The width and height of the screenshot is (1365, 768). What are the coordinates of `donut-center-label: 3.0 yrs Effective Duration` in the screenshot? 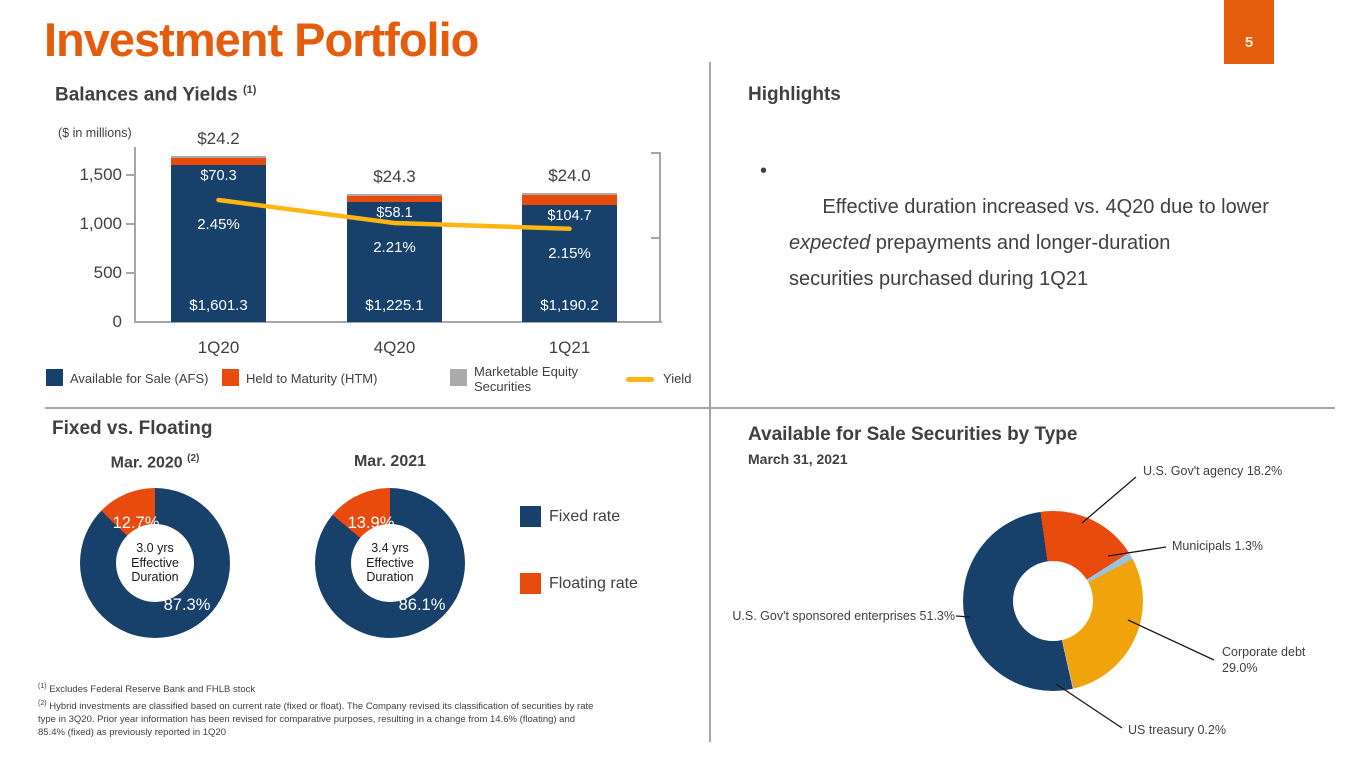 It's located at (155, 563).